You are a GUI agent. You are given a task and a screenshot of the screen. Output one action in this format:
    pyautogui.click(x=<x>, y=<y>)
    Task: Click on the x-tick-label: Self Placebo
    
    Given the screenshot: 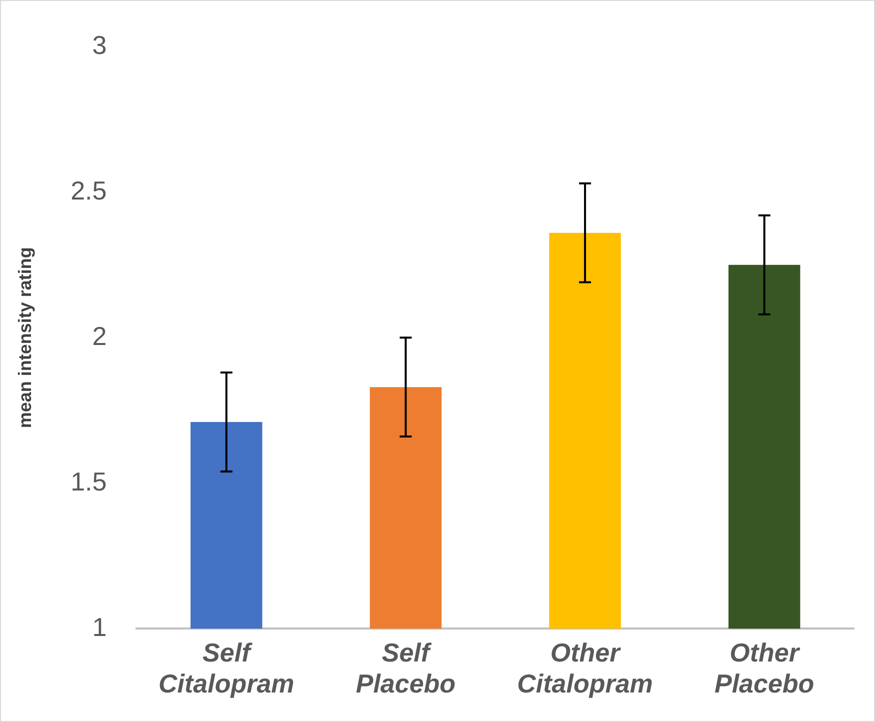 What is the action you would take?
    pyautogui.click(x=406, y=668)
    